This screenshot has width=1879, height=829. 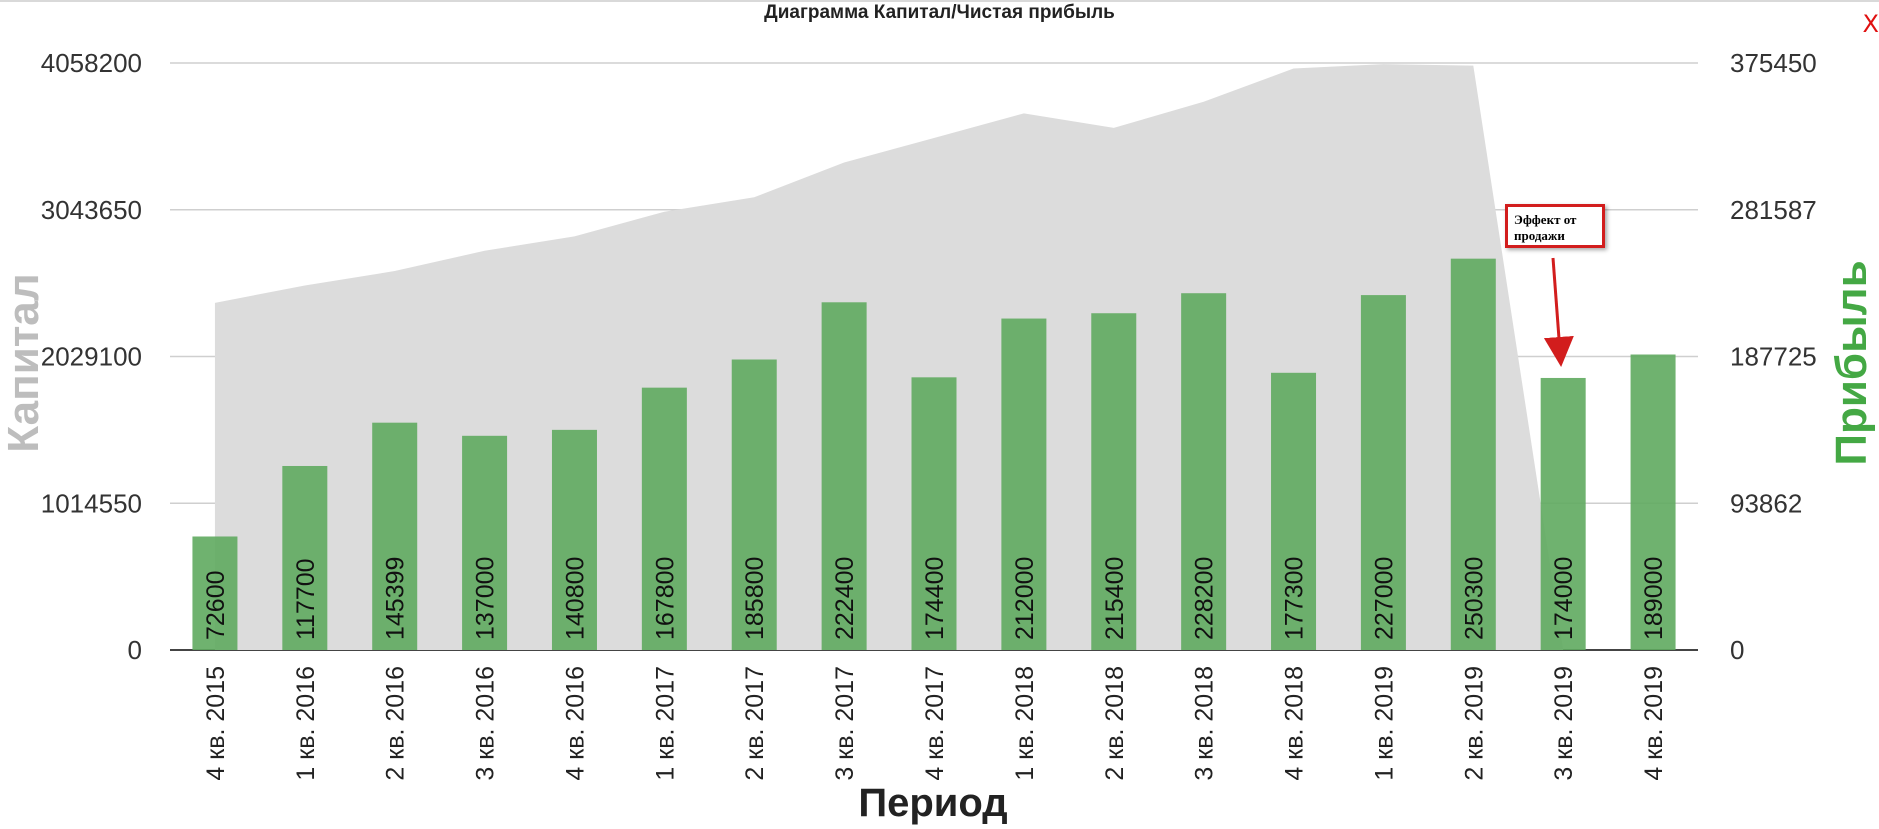 What do you see at coordinates (1654, 598) in the screenshot?
I see `bar-value-label: 189000` at bounding box center [1654, 598].